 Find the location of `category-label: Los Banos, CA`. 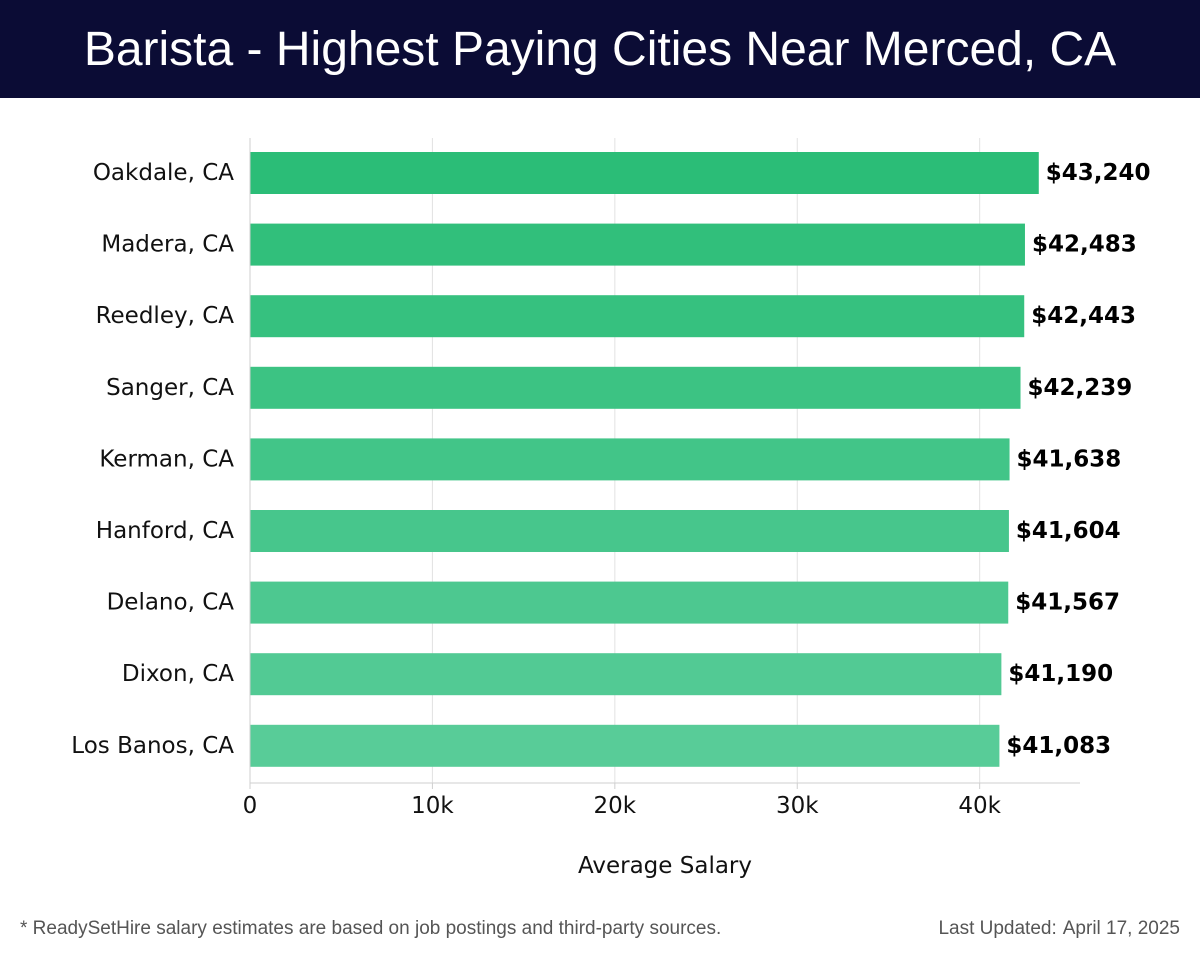

category-label: Los Banos, CA is located at coordinates (152, 746).